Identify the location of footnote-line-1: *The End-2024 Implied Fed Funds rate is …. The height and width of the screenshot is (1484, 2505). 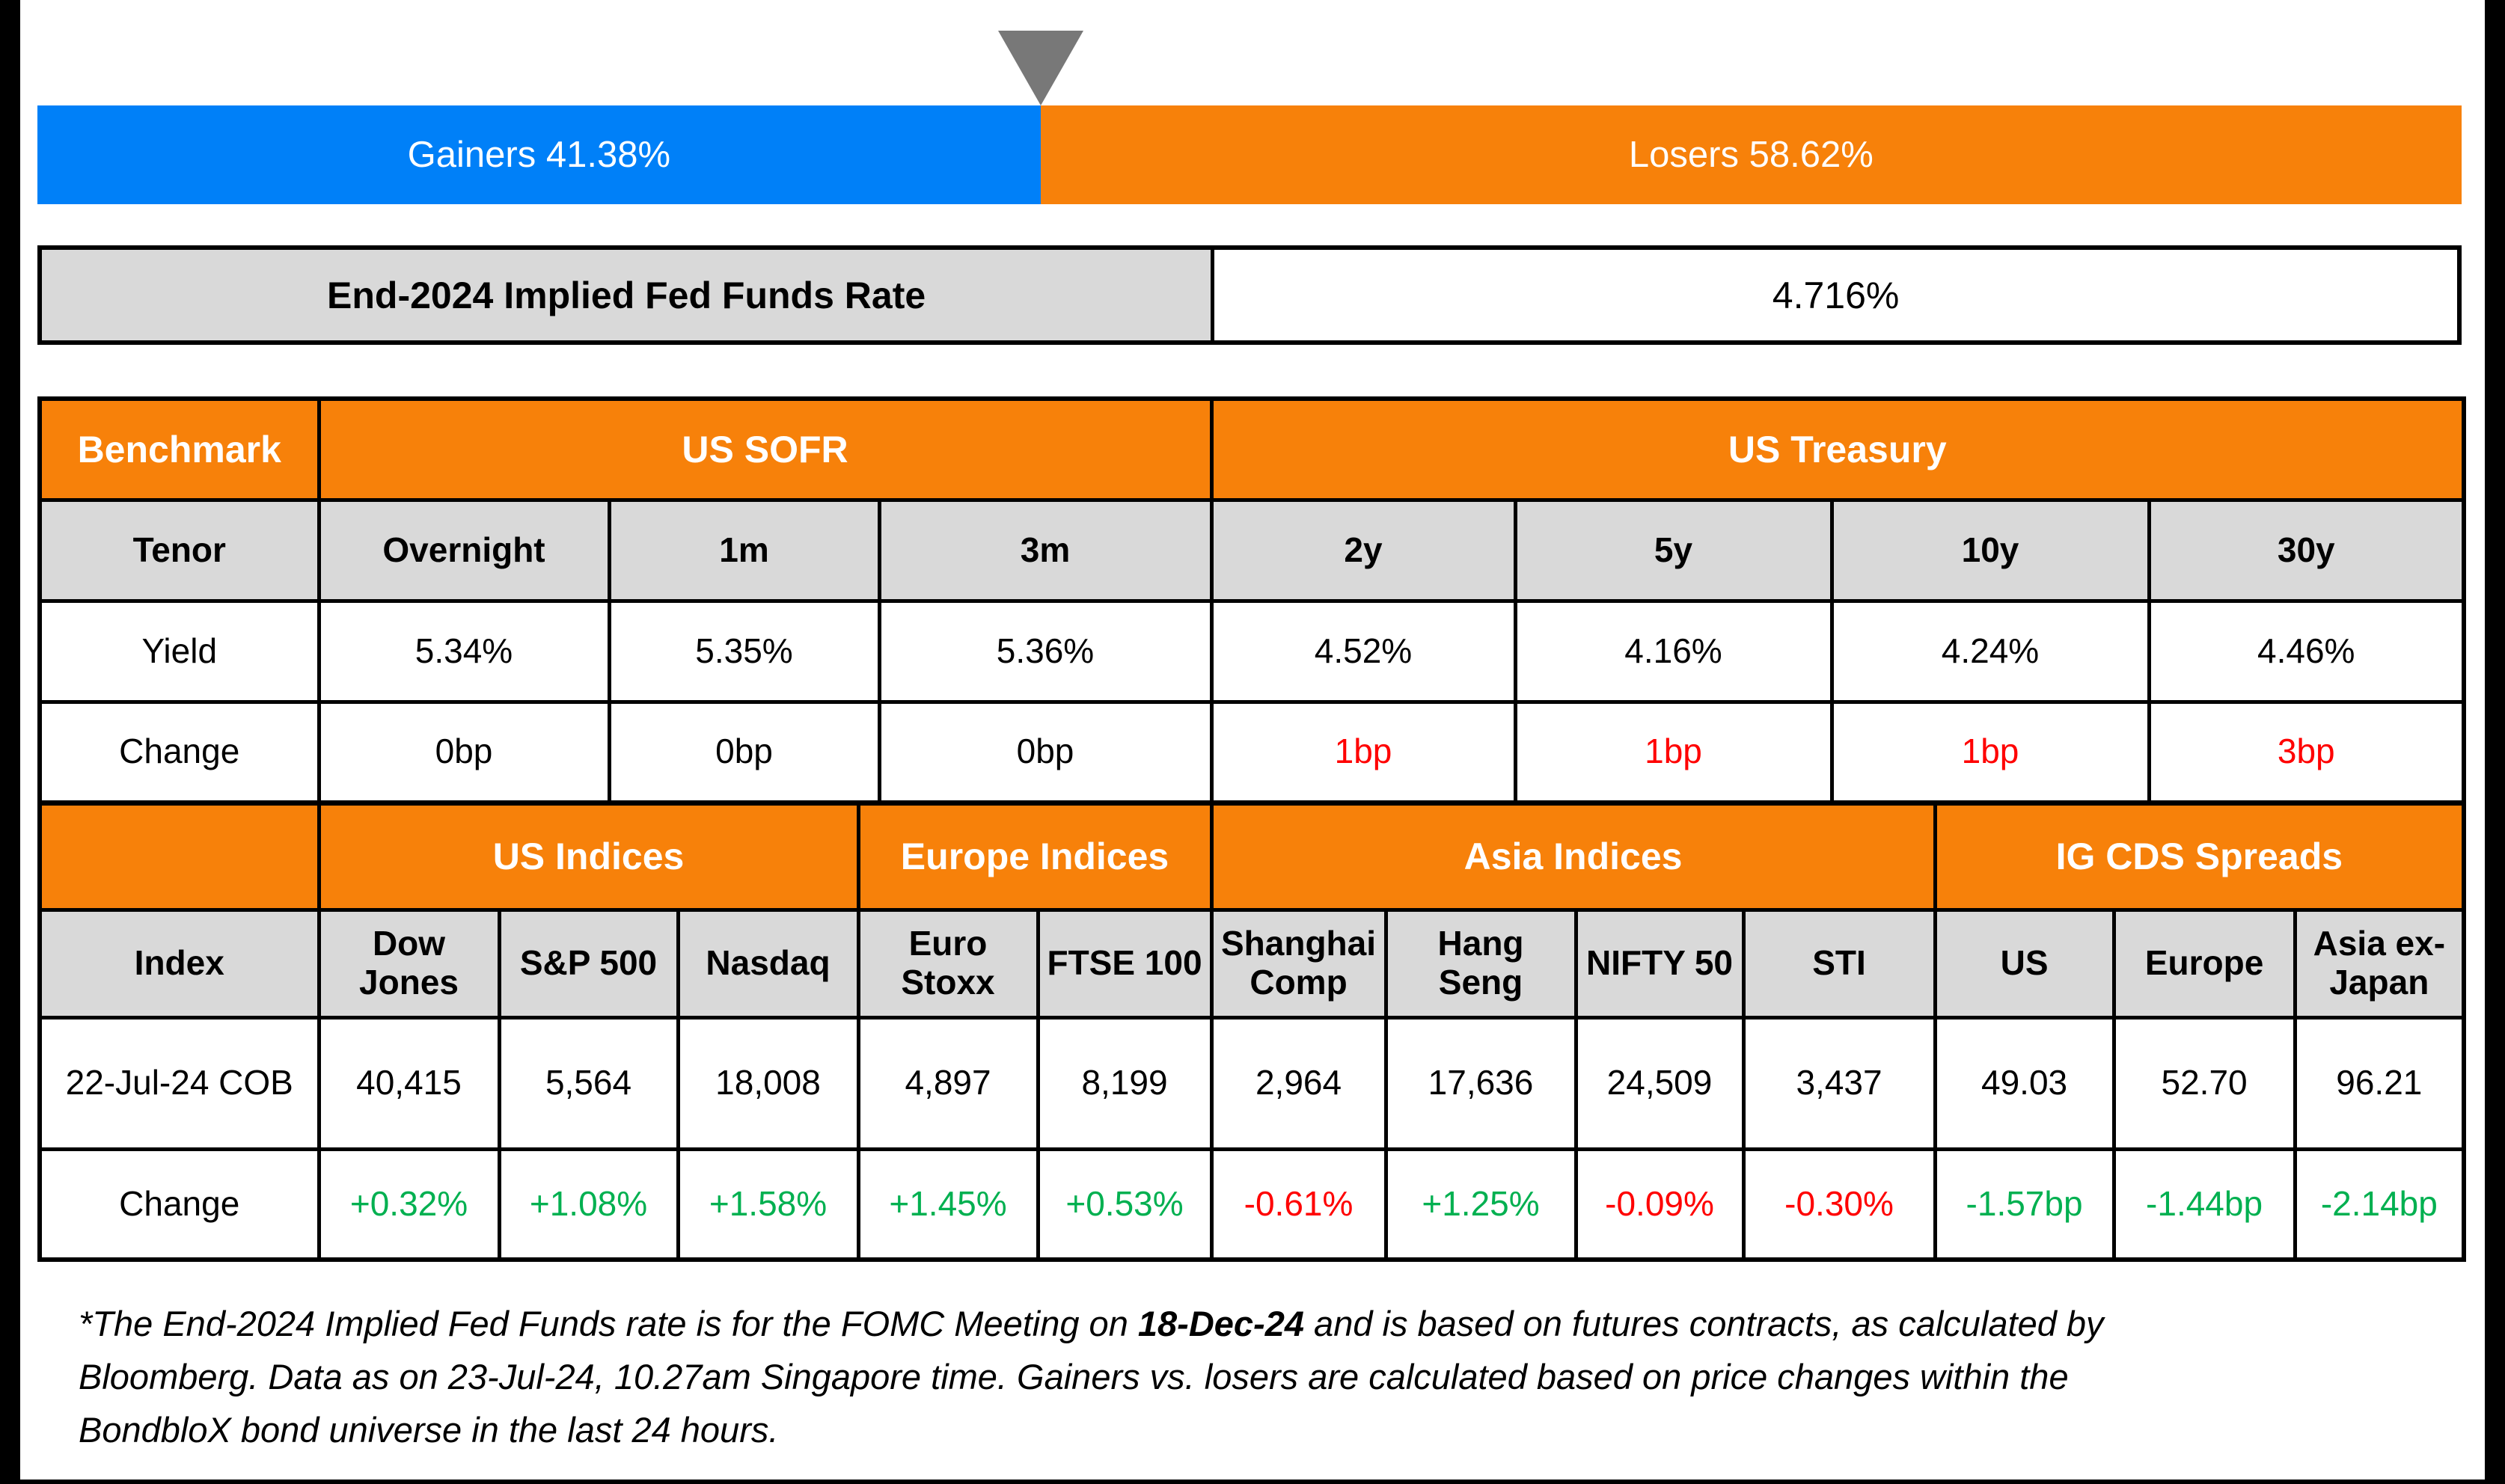
(1268, 1323).